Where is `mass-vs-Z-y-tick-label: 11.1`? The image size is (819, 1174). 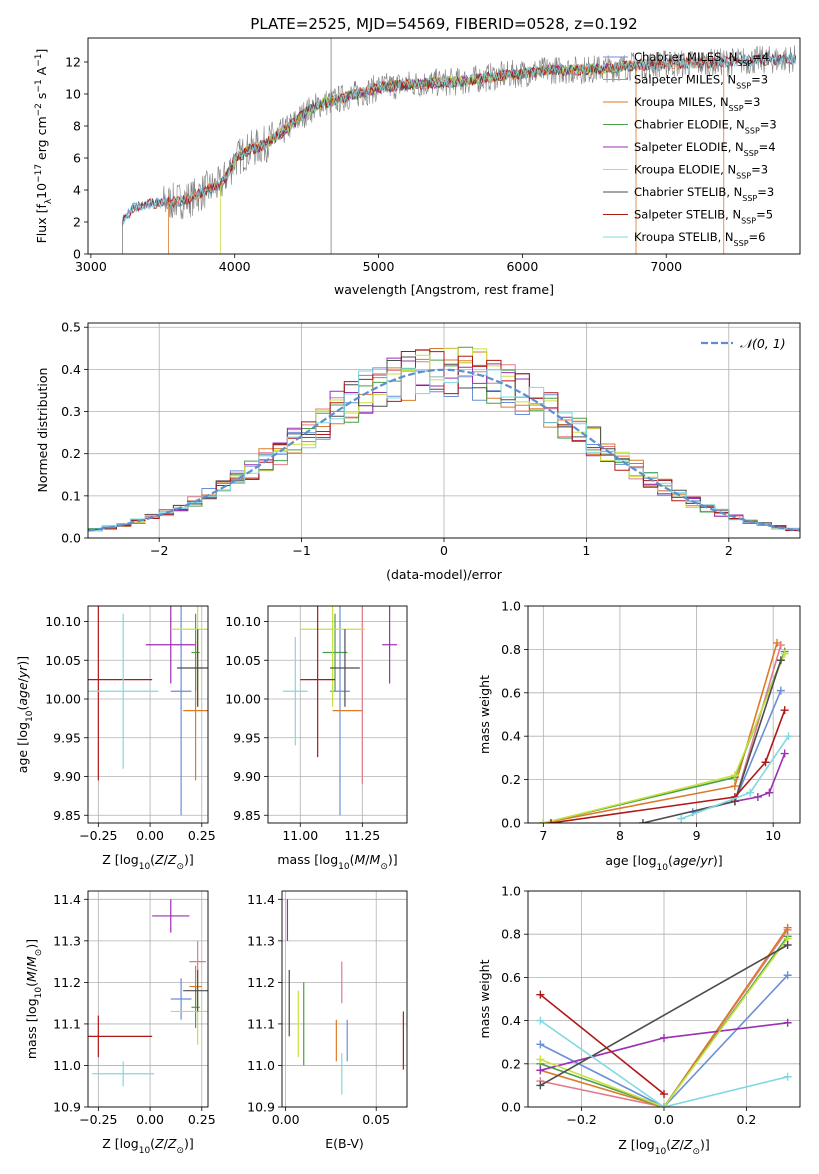
mass-vs-Z-y-tick-label: 11.1 is located at coordinates (67, 1023).